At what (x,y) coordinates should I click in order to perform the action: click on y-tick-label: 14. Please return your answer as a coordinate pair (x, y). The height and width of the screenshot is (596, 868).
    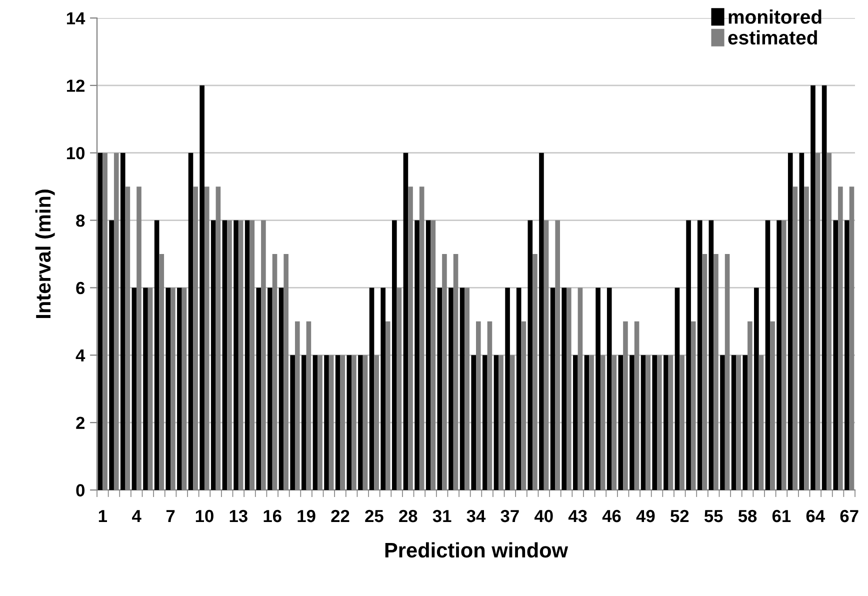
    Looking at the image, I should click on (76, 18).